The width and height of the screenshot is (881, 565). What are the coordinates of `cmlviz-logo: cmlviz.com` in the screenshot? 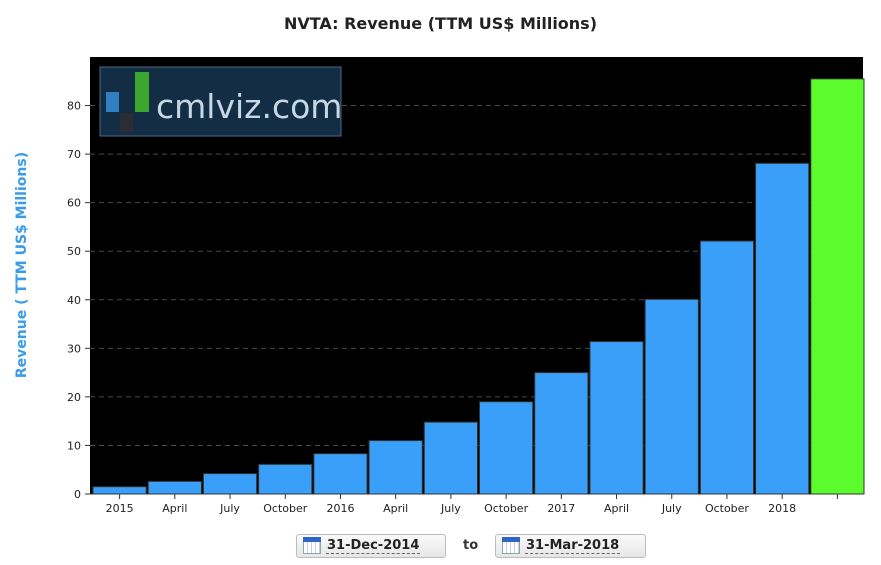 It's located at (220, 101).